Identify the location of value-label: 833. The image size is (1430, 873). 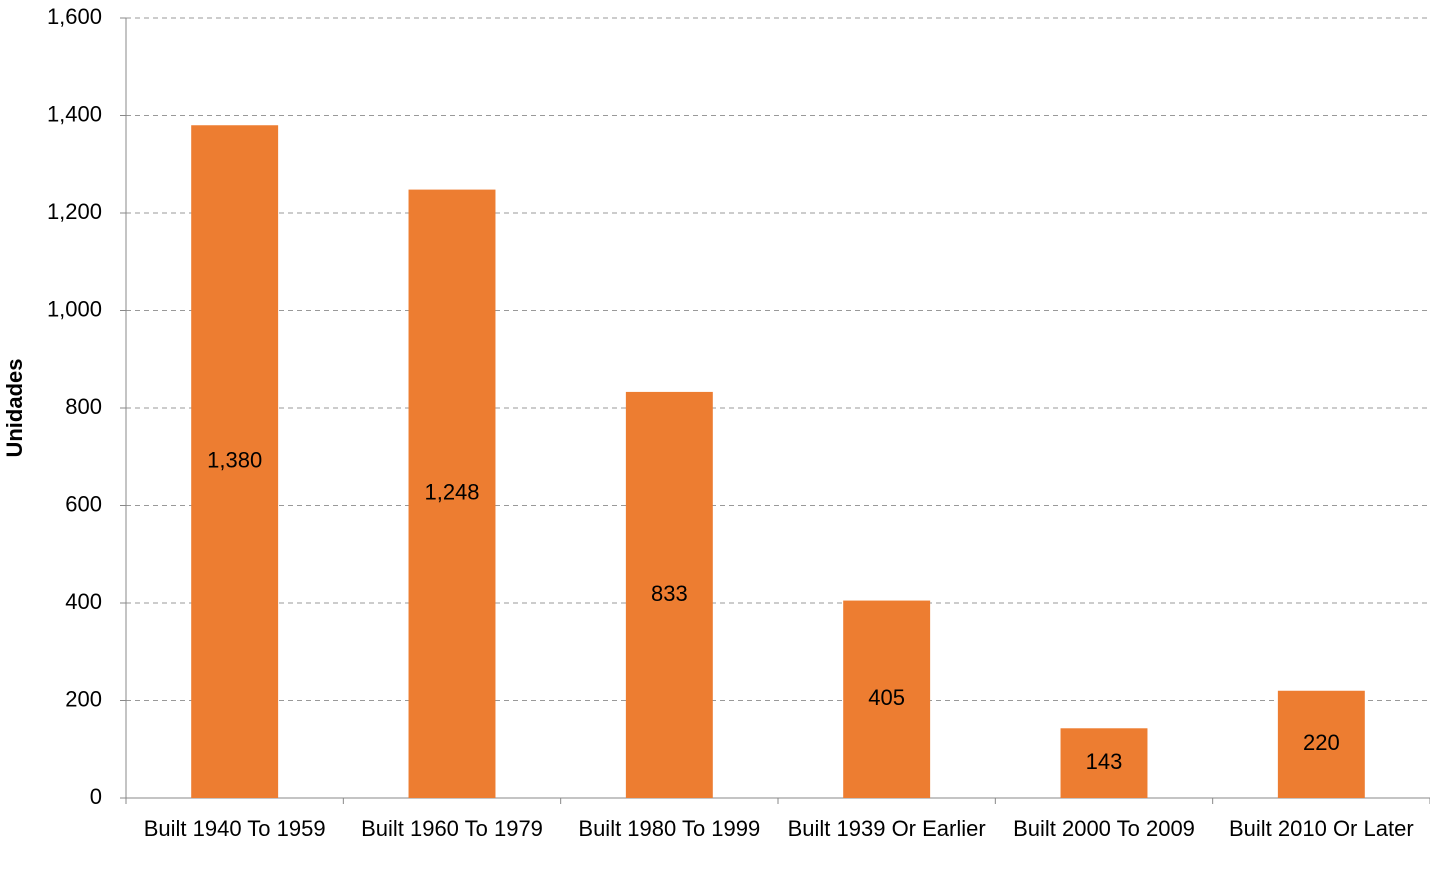
(669, 593).